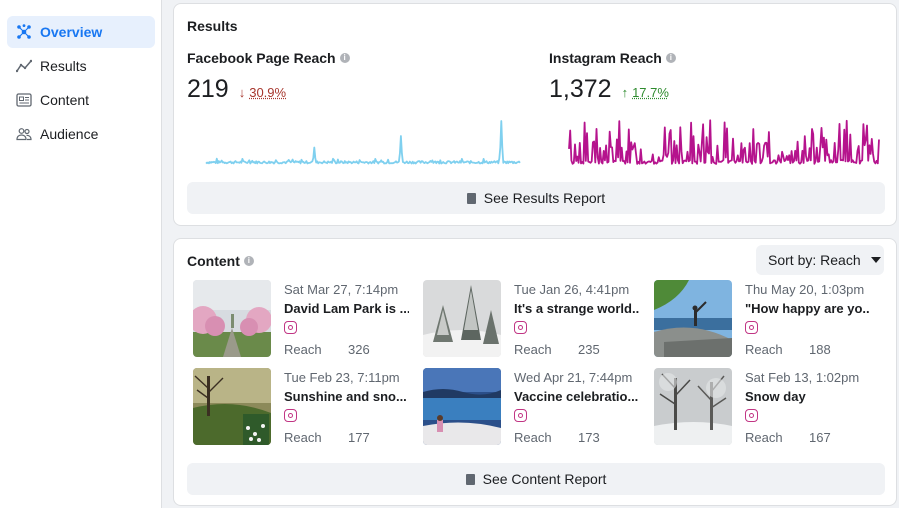 The height and width of the screenshot is (508, 899). I want to click on see-content-report-button: See Content Report, so click(536, 479).